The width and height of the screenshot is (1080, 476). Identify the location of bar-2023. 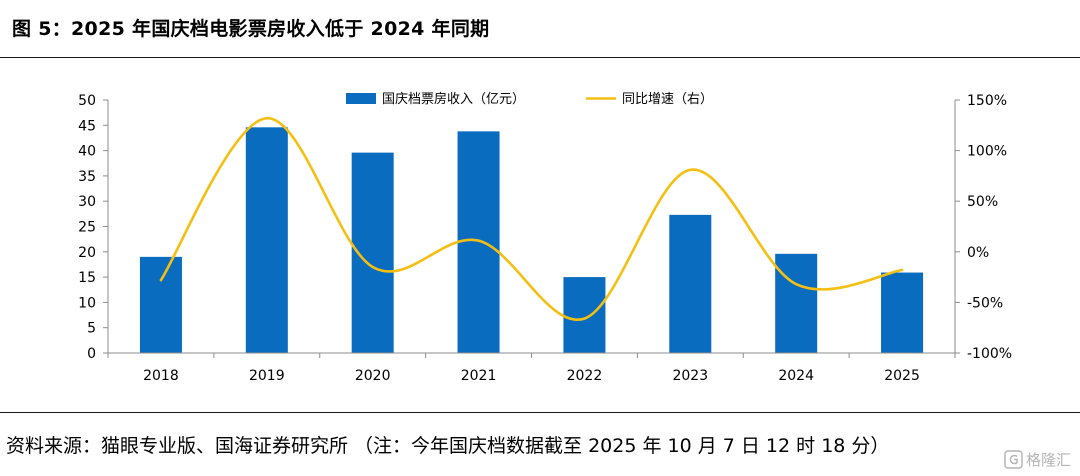
(690, 283).